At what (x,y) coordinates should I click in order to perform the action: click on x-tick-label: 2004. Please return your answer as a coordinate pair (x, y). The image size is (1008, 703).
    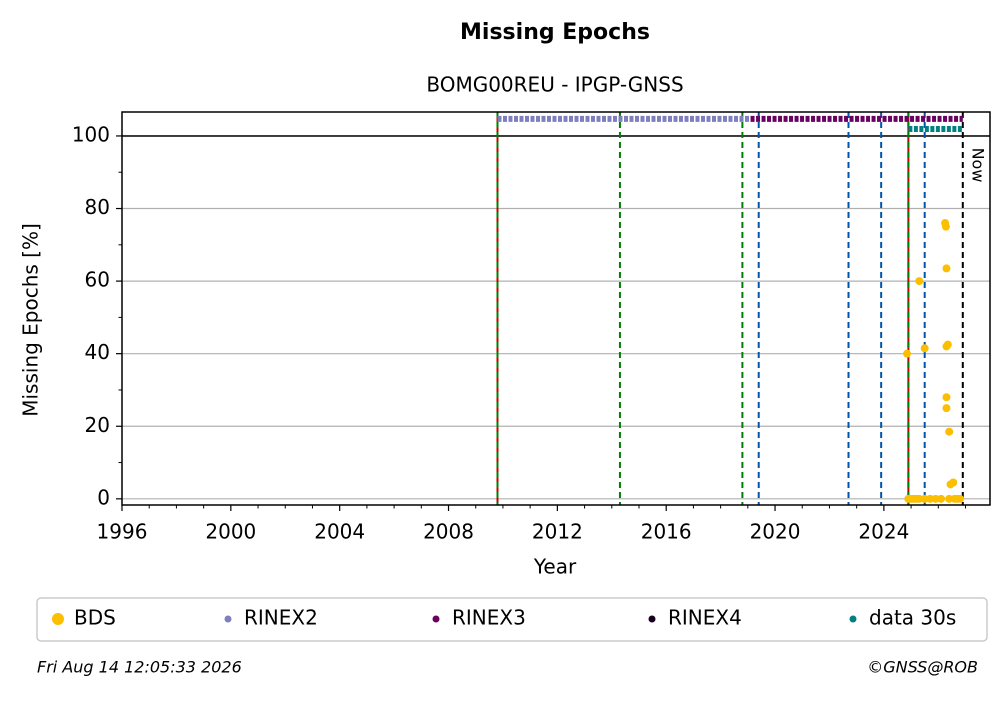
    Looking at the image, I should click on (339, 532).